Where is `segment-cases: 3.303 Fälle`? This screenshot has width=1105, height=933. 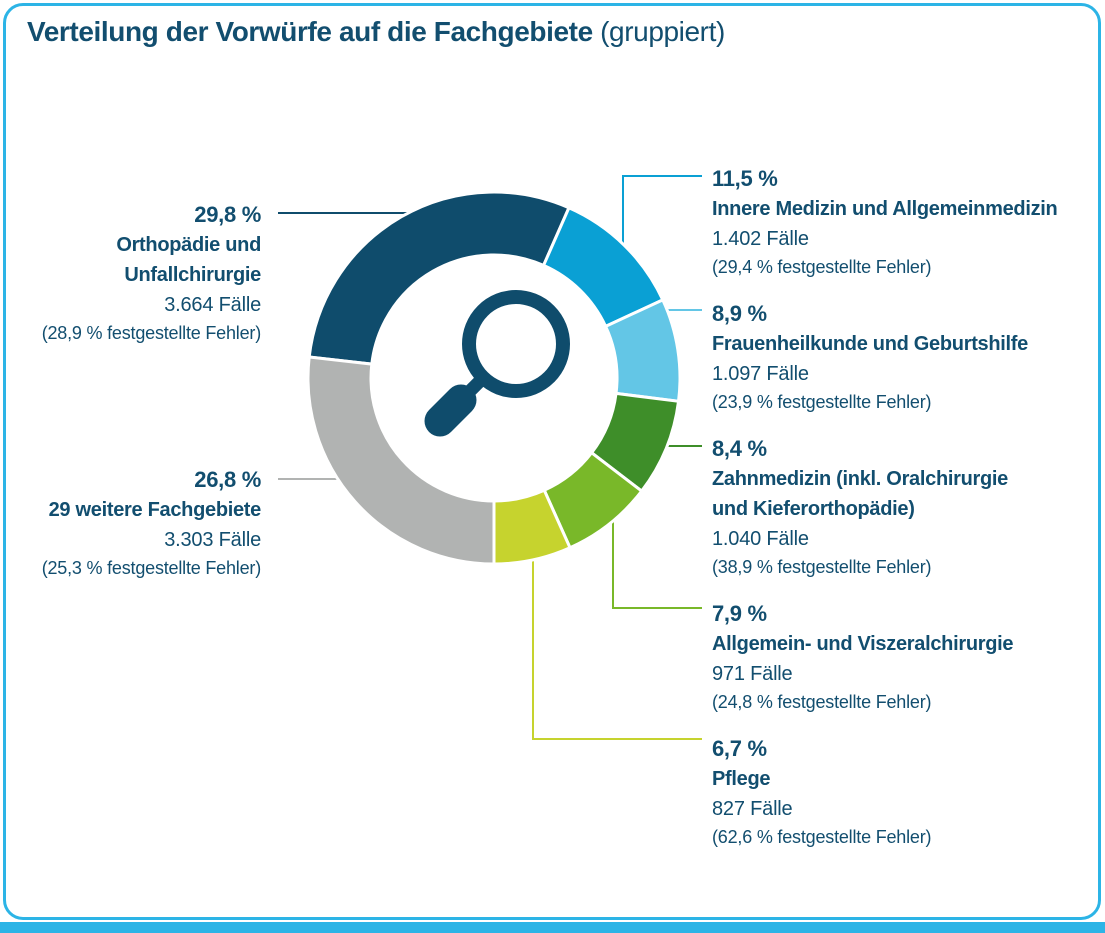 segment-cases: 3.303 Fälle is located at coordinates (212, 540).